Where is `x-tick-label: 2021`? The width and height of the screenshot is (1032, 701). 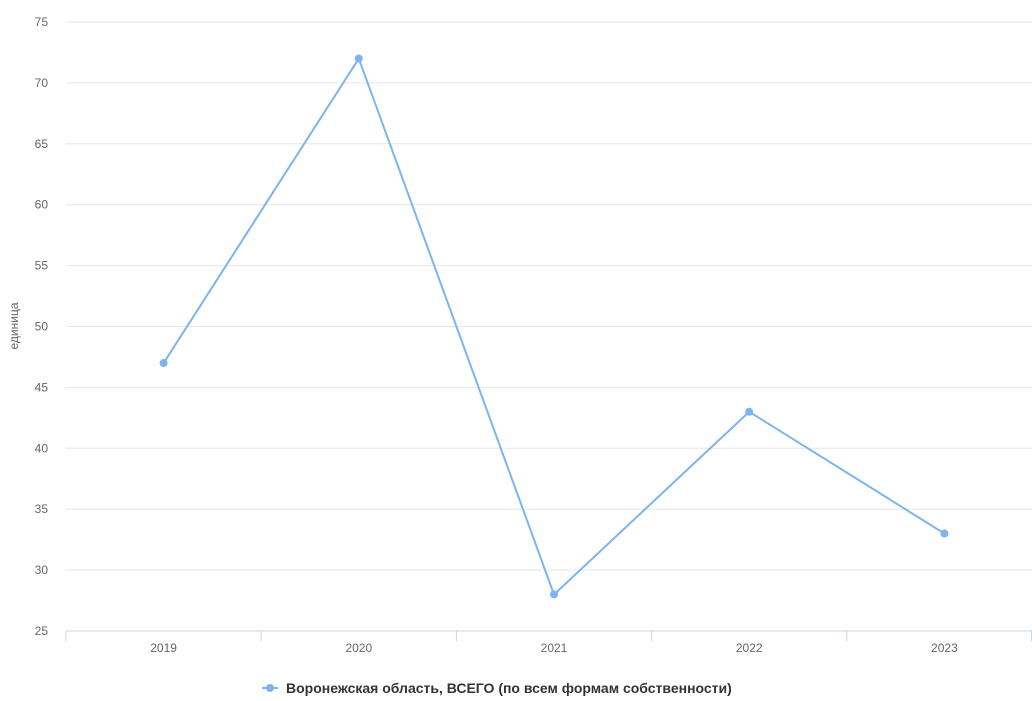 x-tick-label: 2021 is located at coordinates (554, 648).